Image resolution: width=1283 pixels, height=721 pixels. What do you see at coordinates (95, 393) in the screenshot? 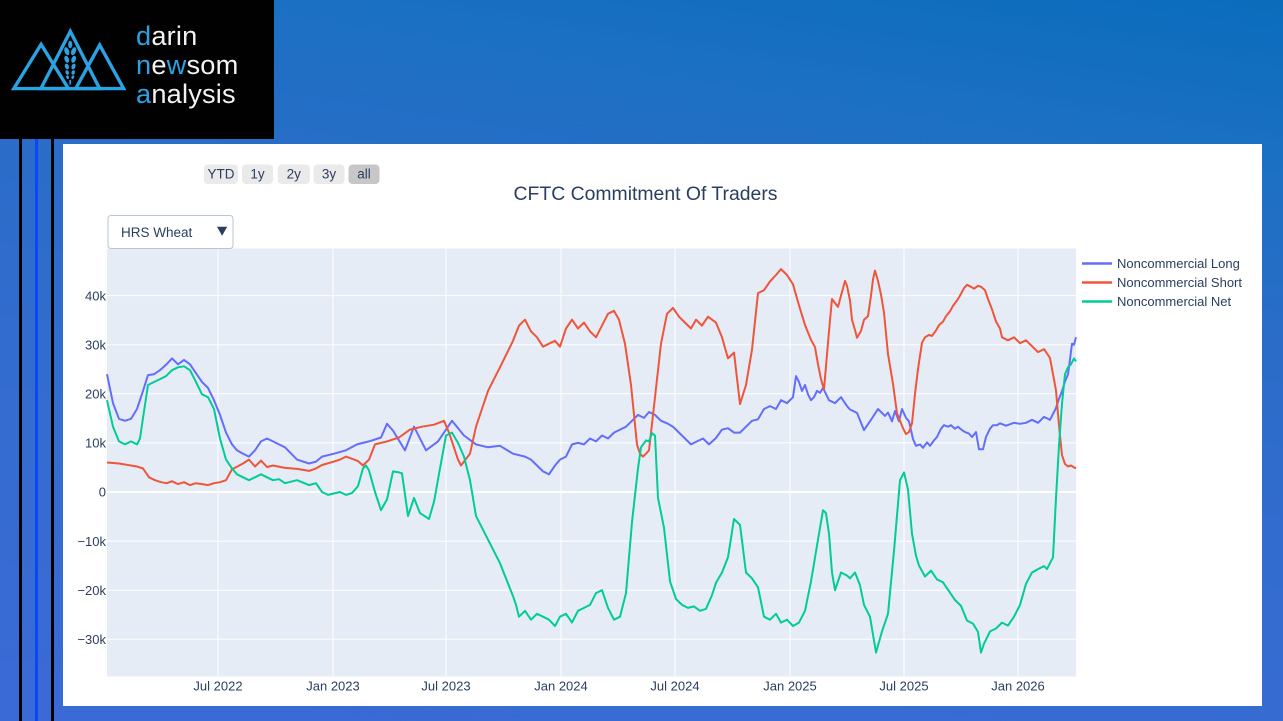
I see `svg-text: 20k` at bounding box center [95, 393].